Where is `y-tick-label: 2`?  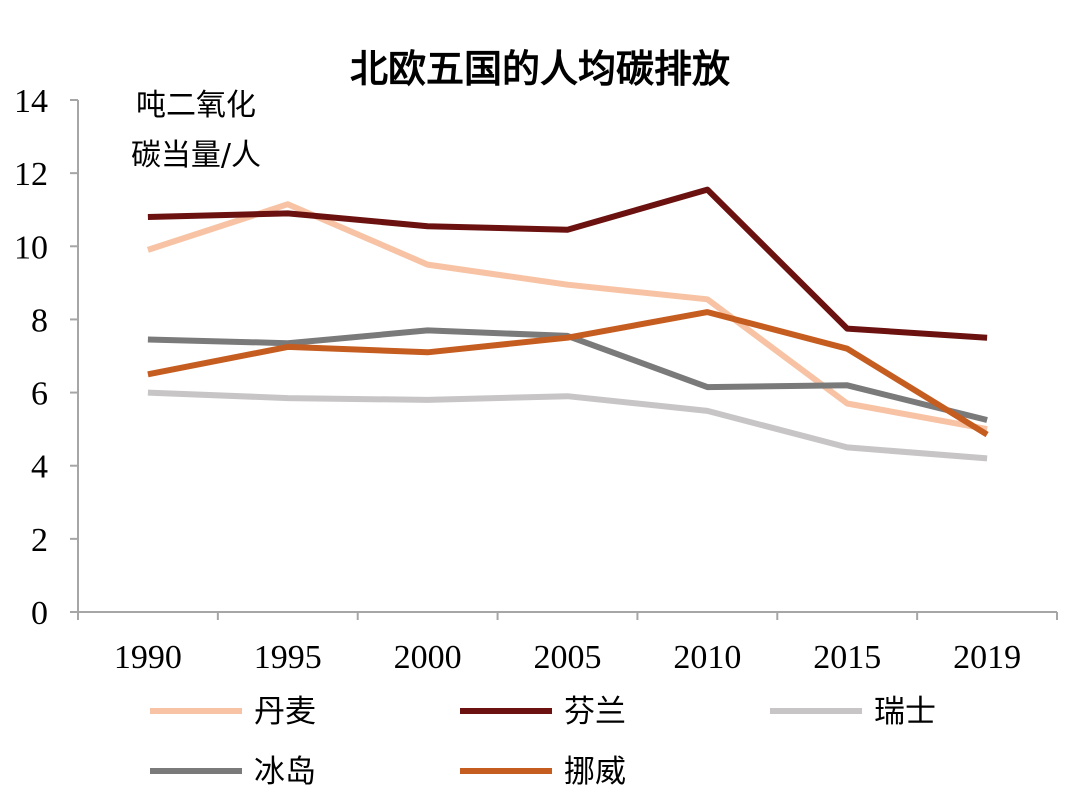
y-tick-label: 2 is located at coordinates (39, 540).